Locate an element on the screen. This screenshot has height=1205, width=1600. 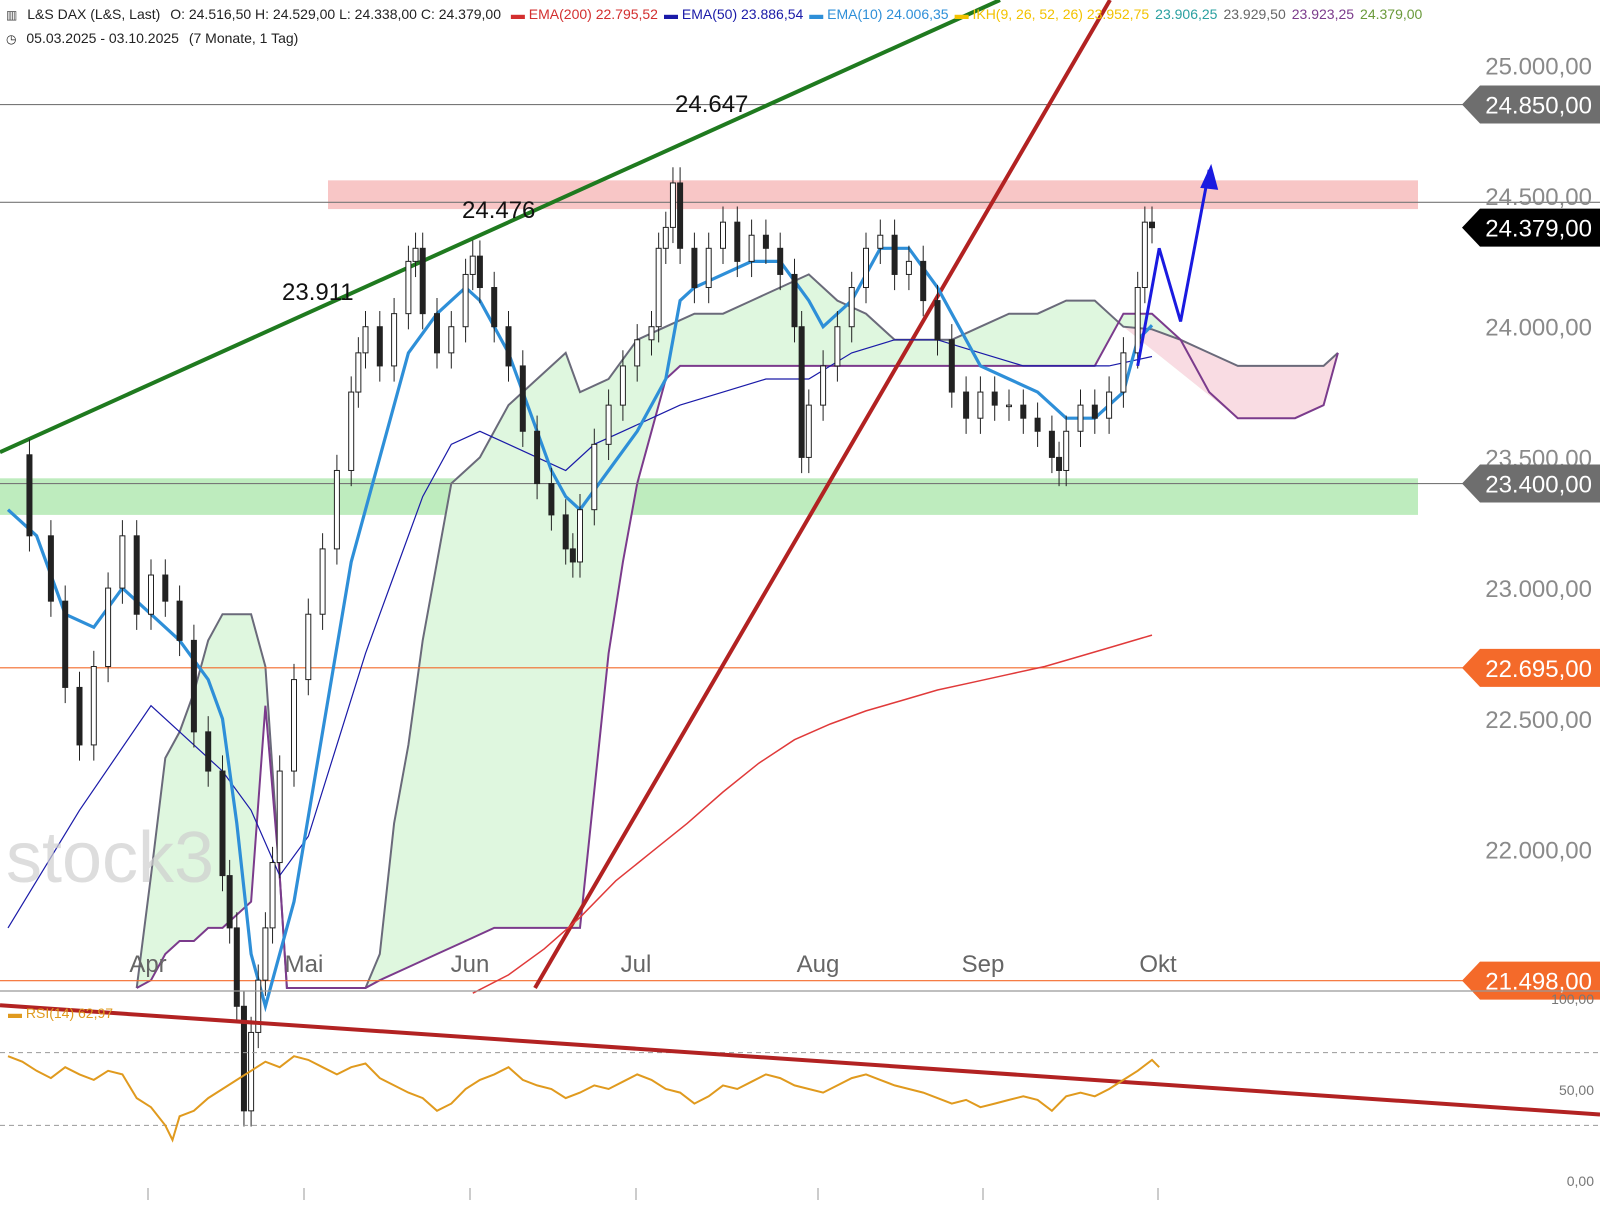
rsi-trendline is located at coordinates (800, 1060).